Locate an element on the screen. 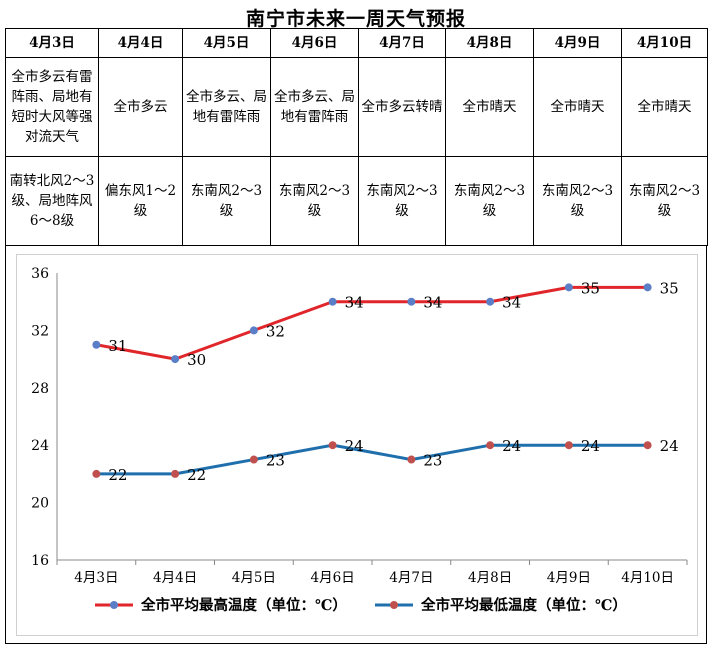  x-tick-label: 4月4日 is located at coordinates (175, 578).